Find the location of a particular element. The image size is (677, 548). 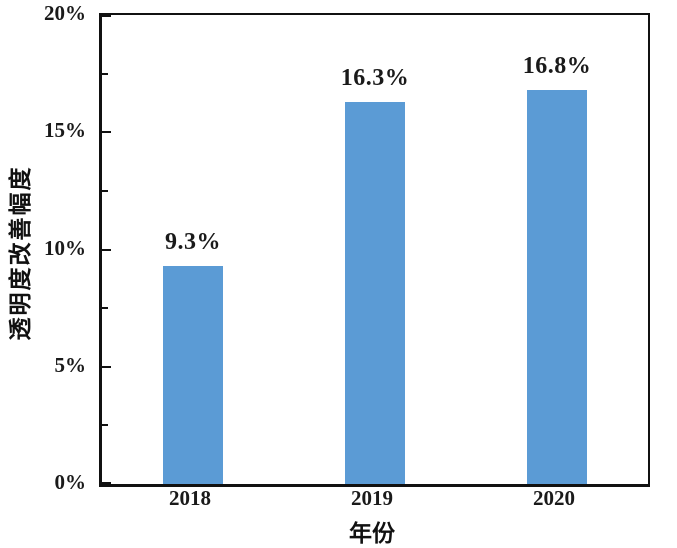

x-axis-tick-label: 2019 is located at coordinates (372, 498).